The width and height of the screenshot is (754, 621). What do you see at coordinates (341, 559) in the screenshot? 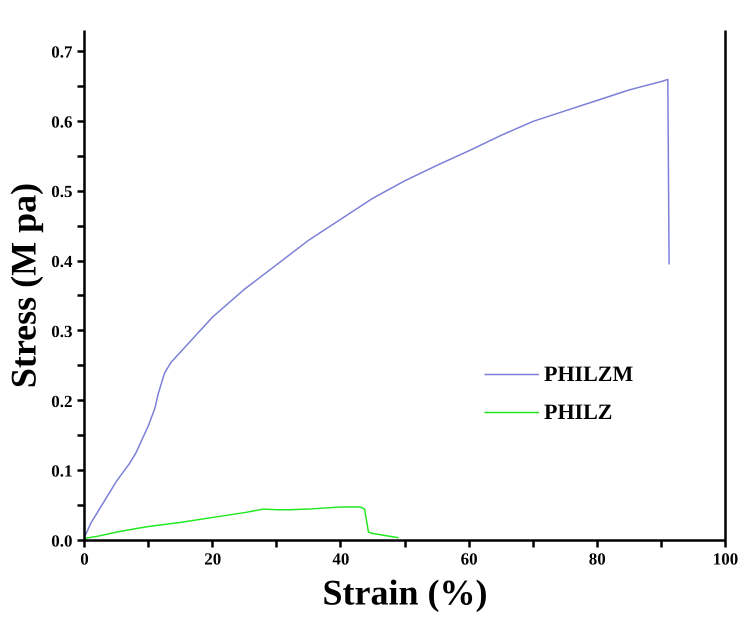
I see `x-tick-label: 40` at bounding box center [341, 559].